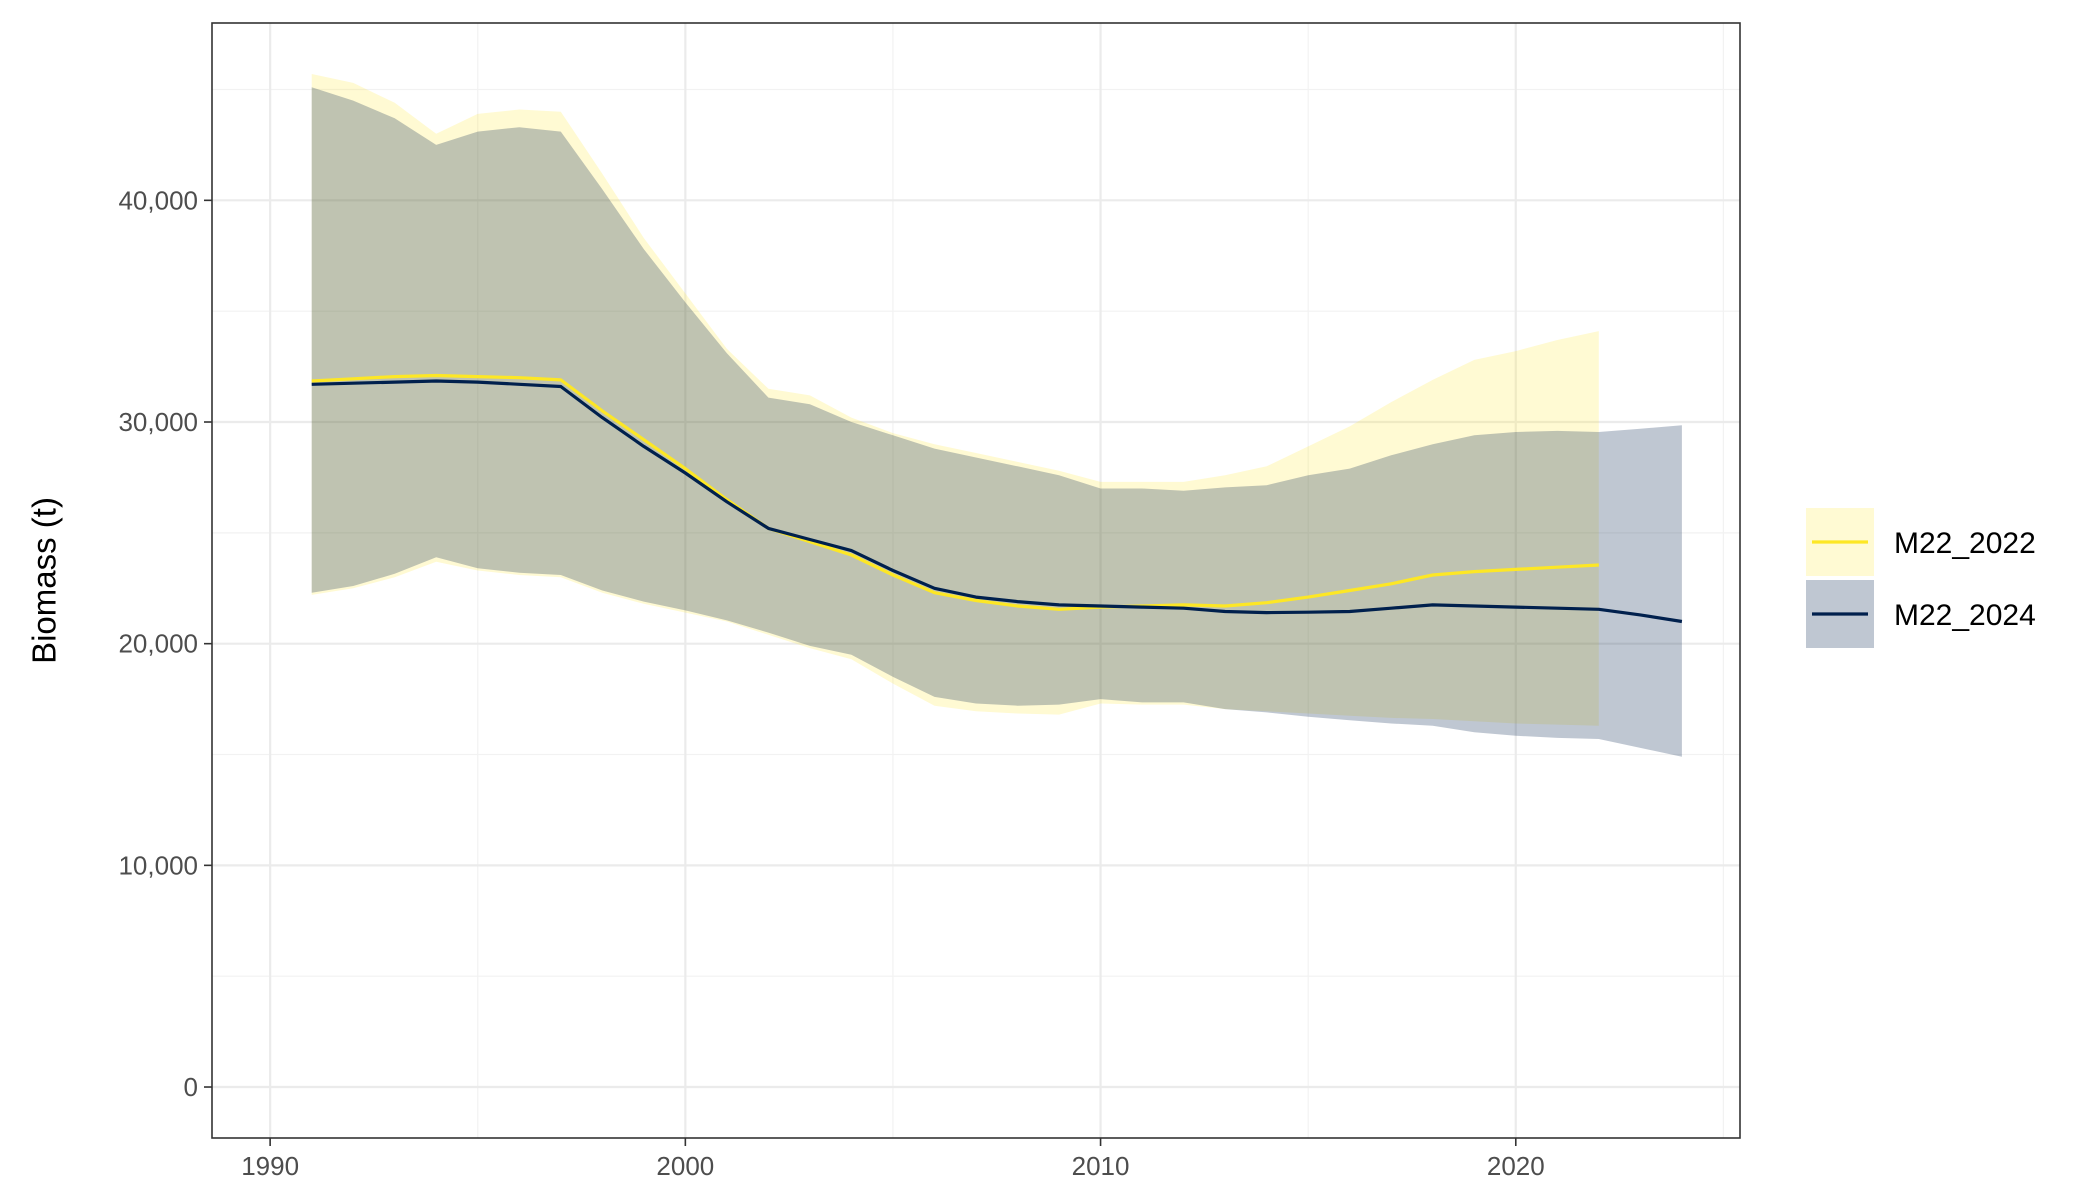 The image size is (2100, 1200). I want to click on y-tick-label: 20,000, so click(158, 644).